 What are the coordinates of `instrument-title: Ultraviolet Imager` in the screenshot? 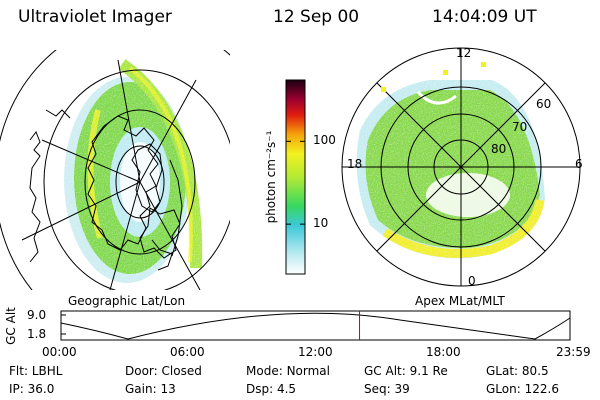 It's located at (95, 17).